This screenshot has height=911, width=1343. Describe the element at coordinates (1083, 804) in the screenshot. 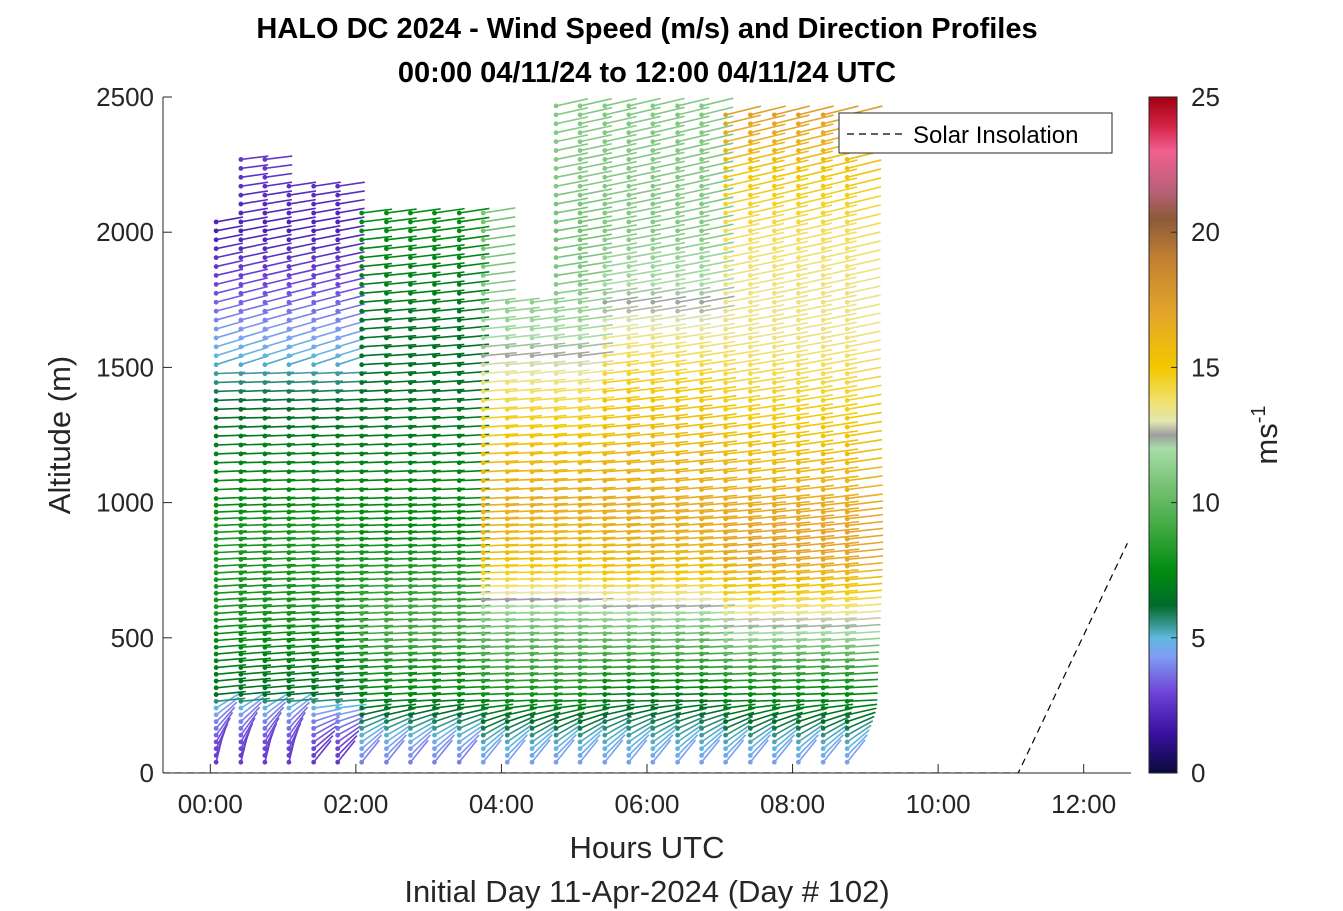

I see `x-tick-label: 12:00` at that location.